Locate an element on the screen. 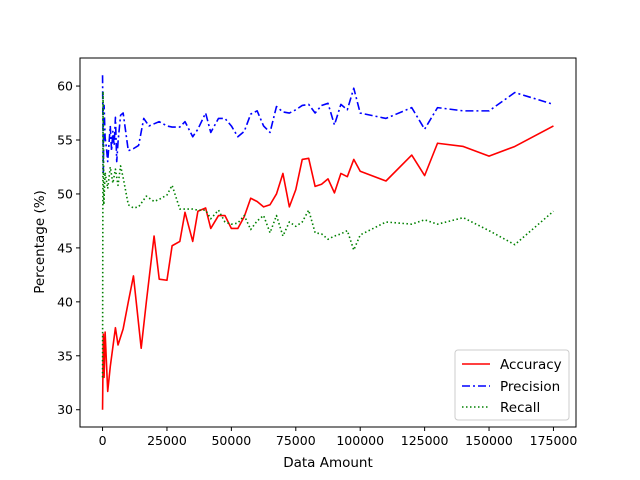 The image size is (640, 480). x-tick-label: 150000 is located at coordinates (489, 440).